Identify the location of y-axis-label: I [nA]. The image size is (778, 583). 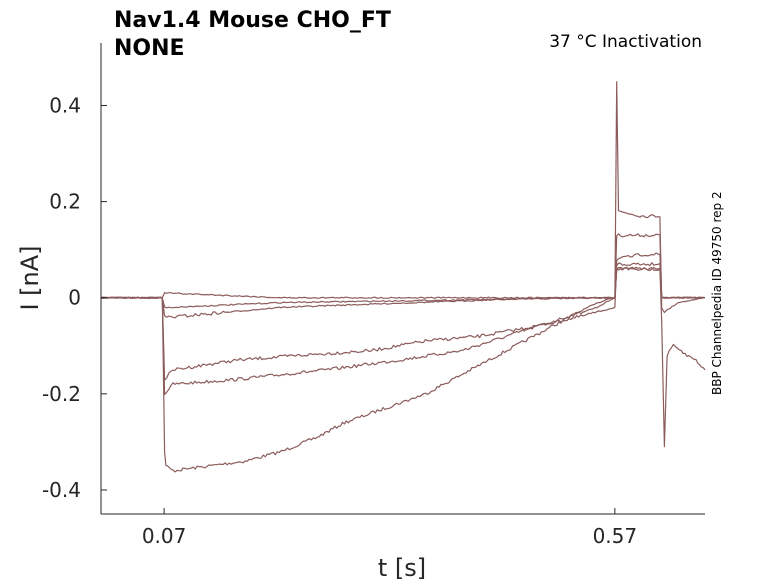
(30, 277).